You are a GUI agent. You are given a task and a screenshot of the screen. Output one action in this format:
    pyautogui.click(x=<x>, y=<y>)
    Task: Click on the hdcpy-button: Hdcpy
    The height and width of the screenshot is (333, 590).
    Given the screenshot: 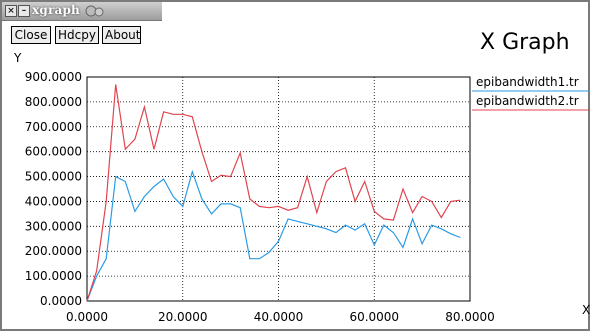 What is the action you would take?
    pyautogui.click(x=77, y=35)
    